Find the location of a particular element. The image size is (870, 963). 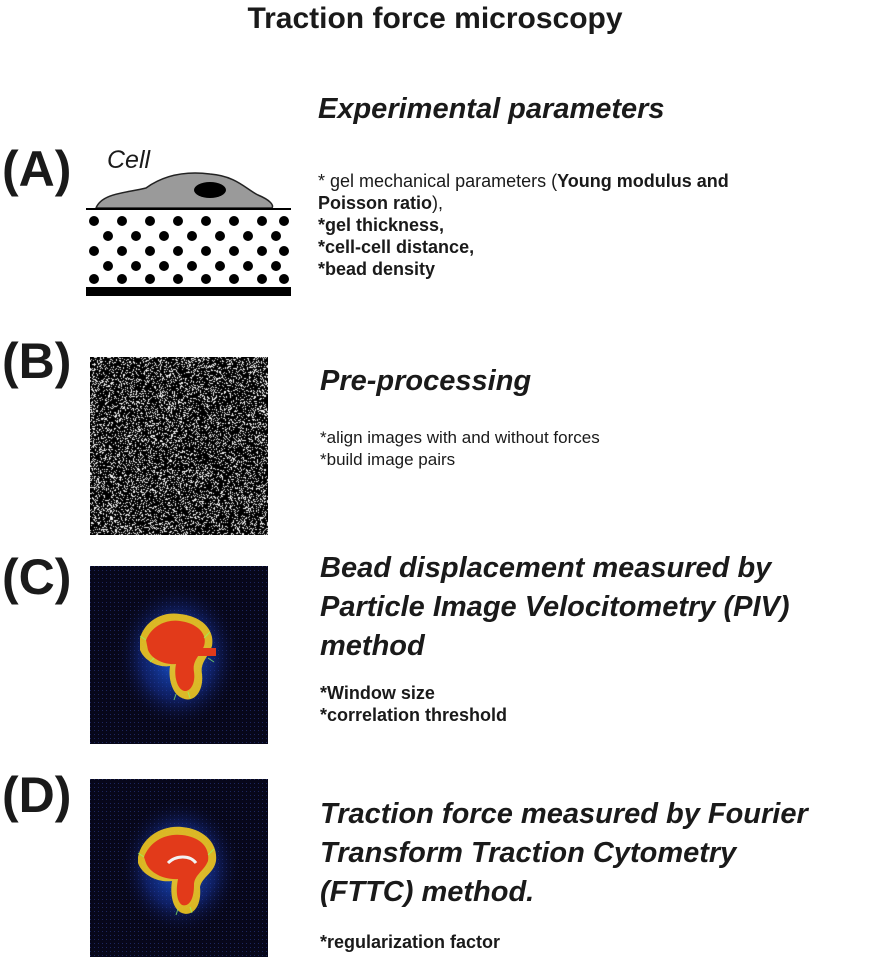

panel-d-label: (D) is located at coordinates (37, 795).